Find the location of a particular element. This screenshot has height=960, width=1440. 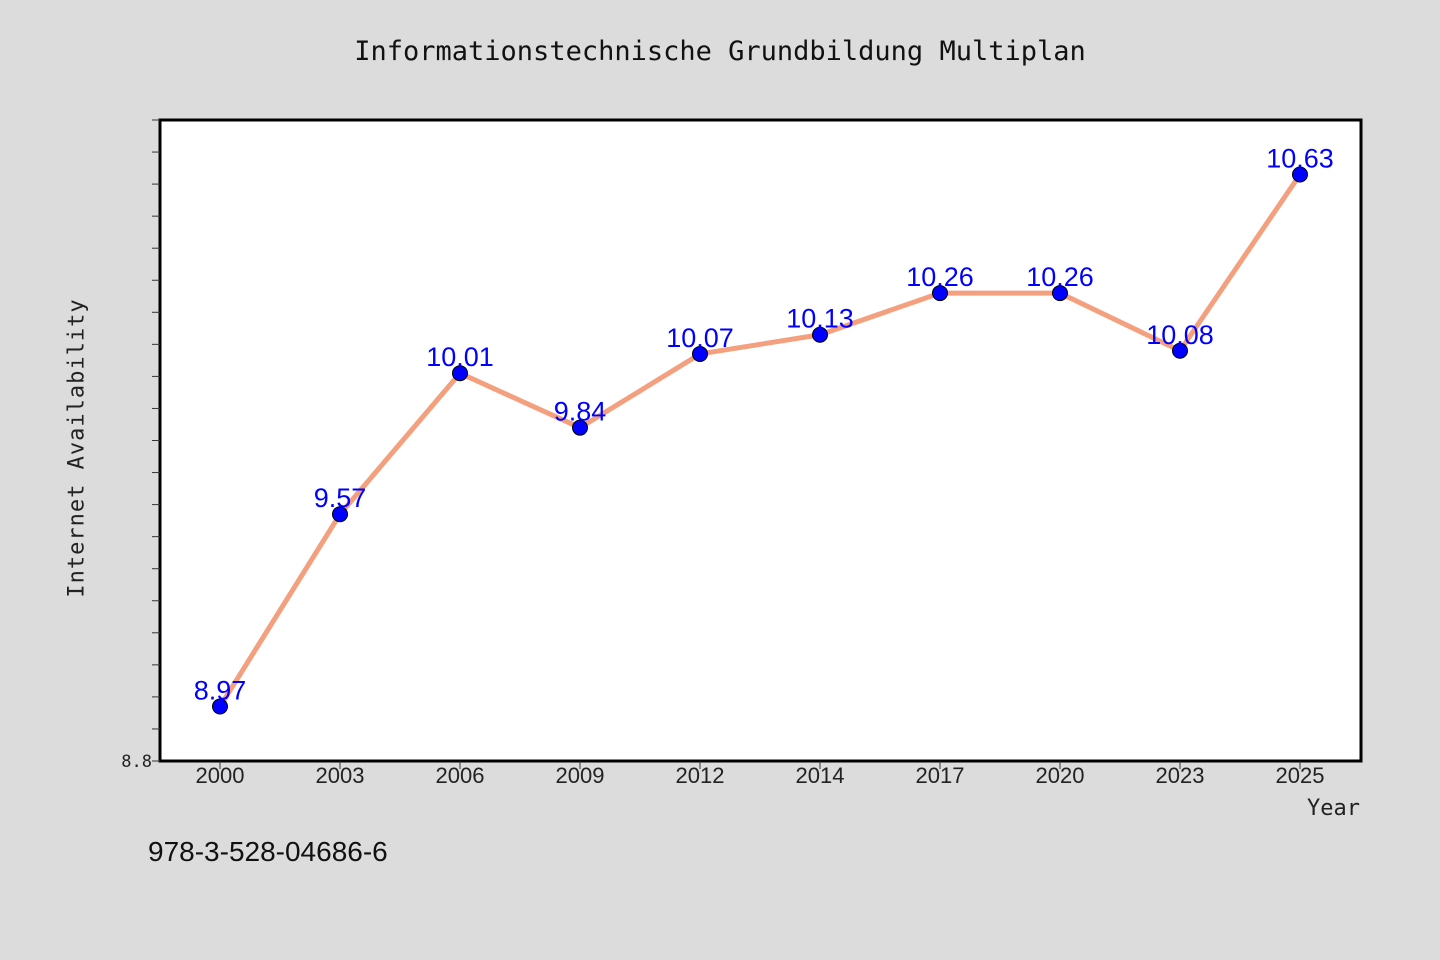

x-tick-label: 2000 is located at coordinates (220, 775).